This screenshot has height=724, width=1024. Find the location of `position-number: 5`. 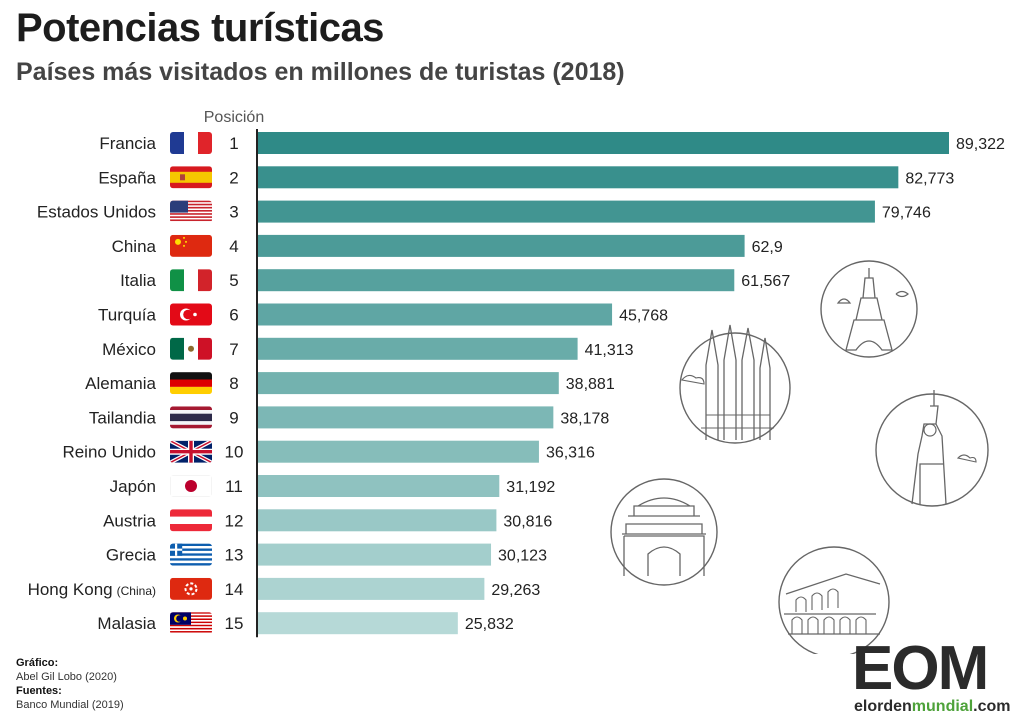

position-number: 5 is located at coordinates (233, 280).